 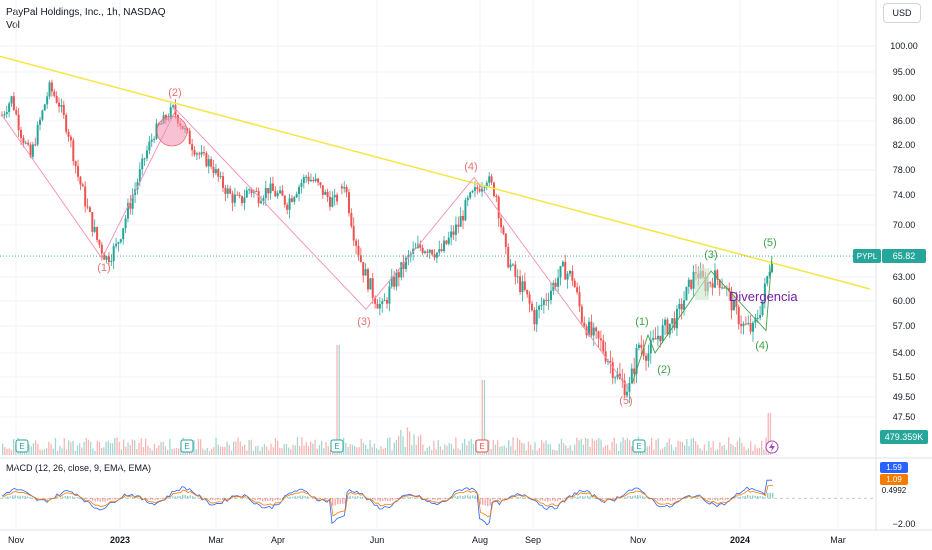 What do you see at coordinates (904, 377) in the screenshot?
I see `price-tick-label: 51.50` at bounding box center [904, 377].